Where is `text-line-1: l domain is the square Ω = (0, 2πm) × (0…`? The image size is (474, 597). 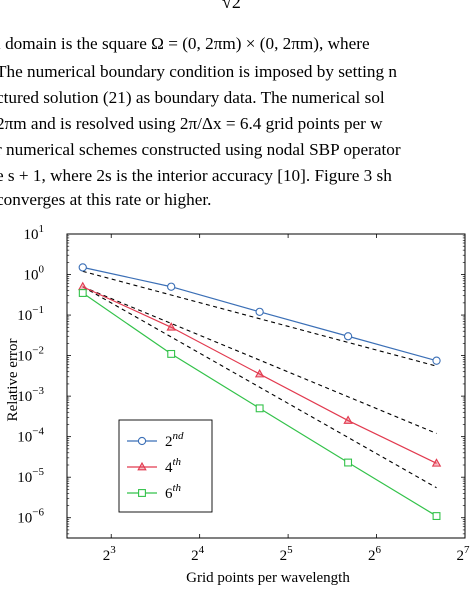 text-line-1: l domain is the square Ω = (0, 2πm) × (0… is located at coordinates (185, 43).